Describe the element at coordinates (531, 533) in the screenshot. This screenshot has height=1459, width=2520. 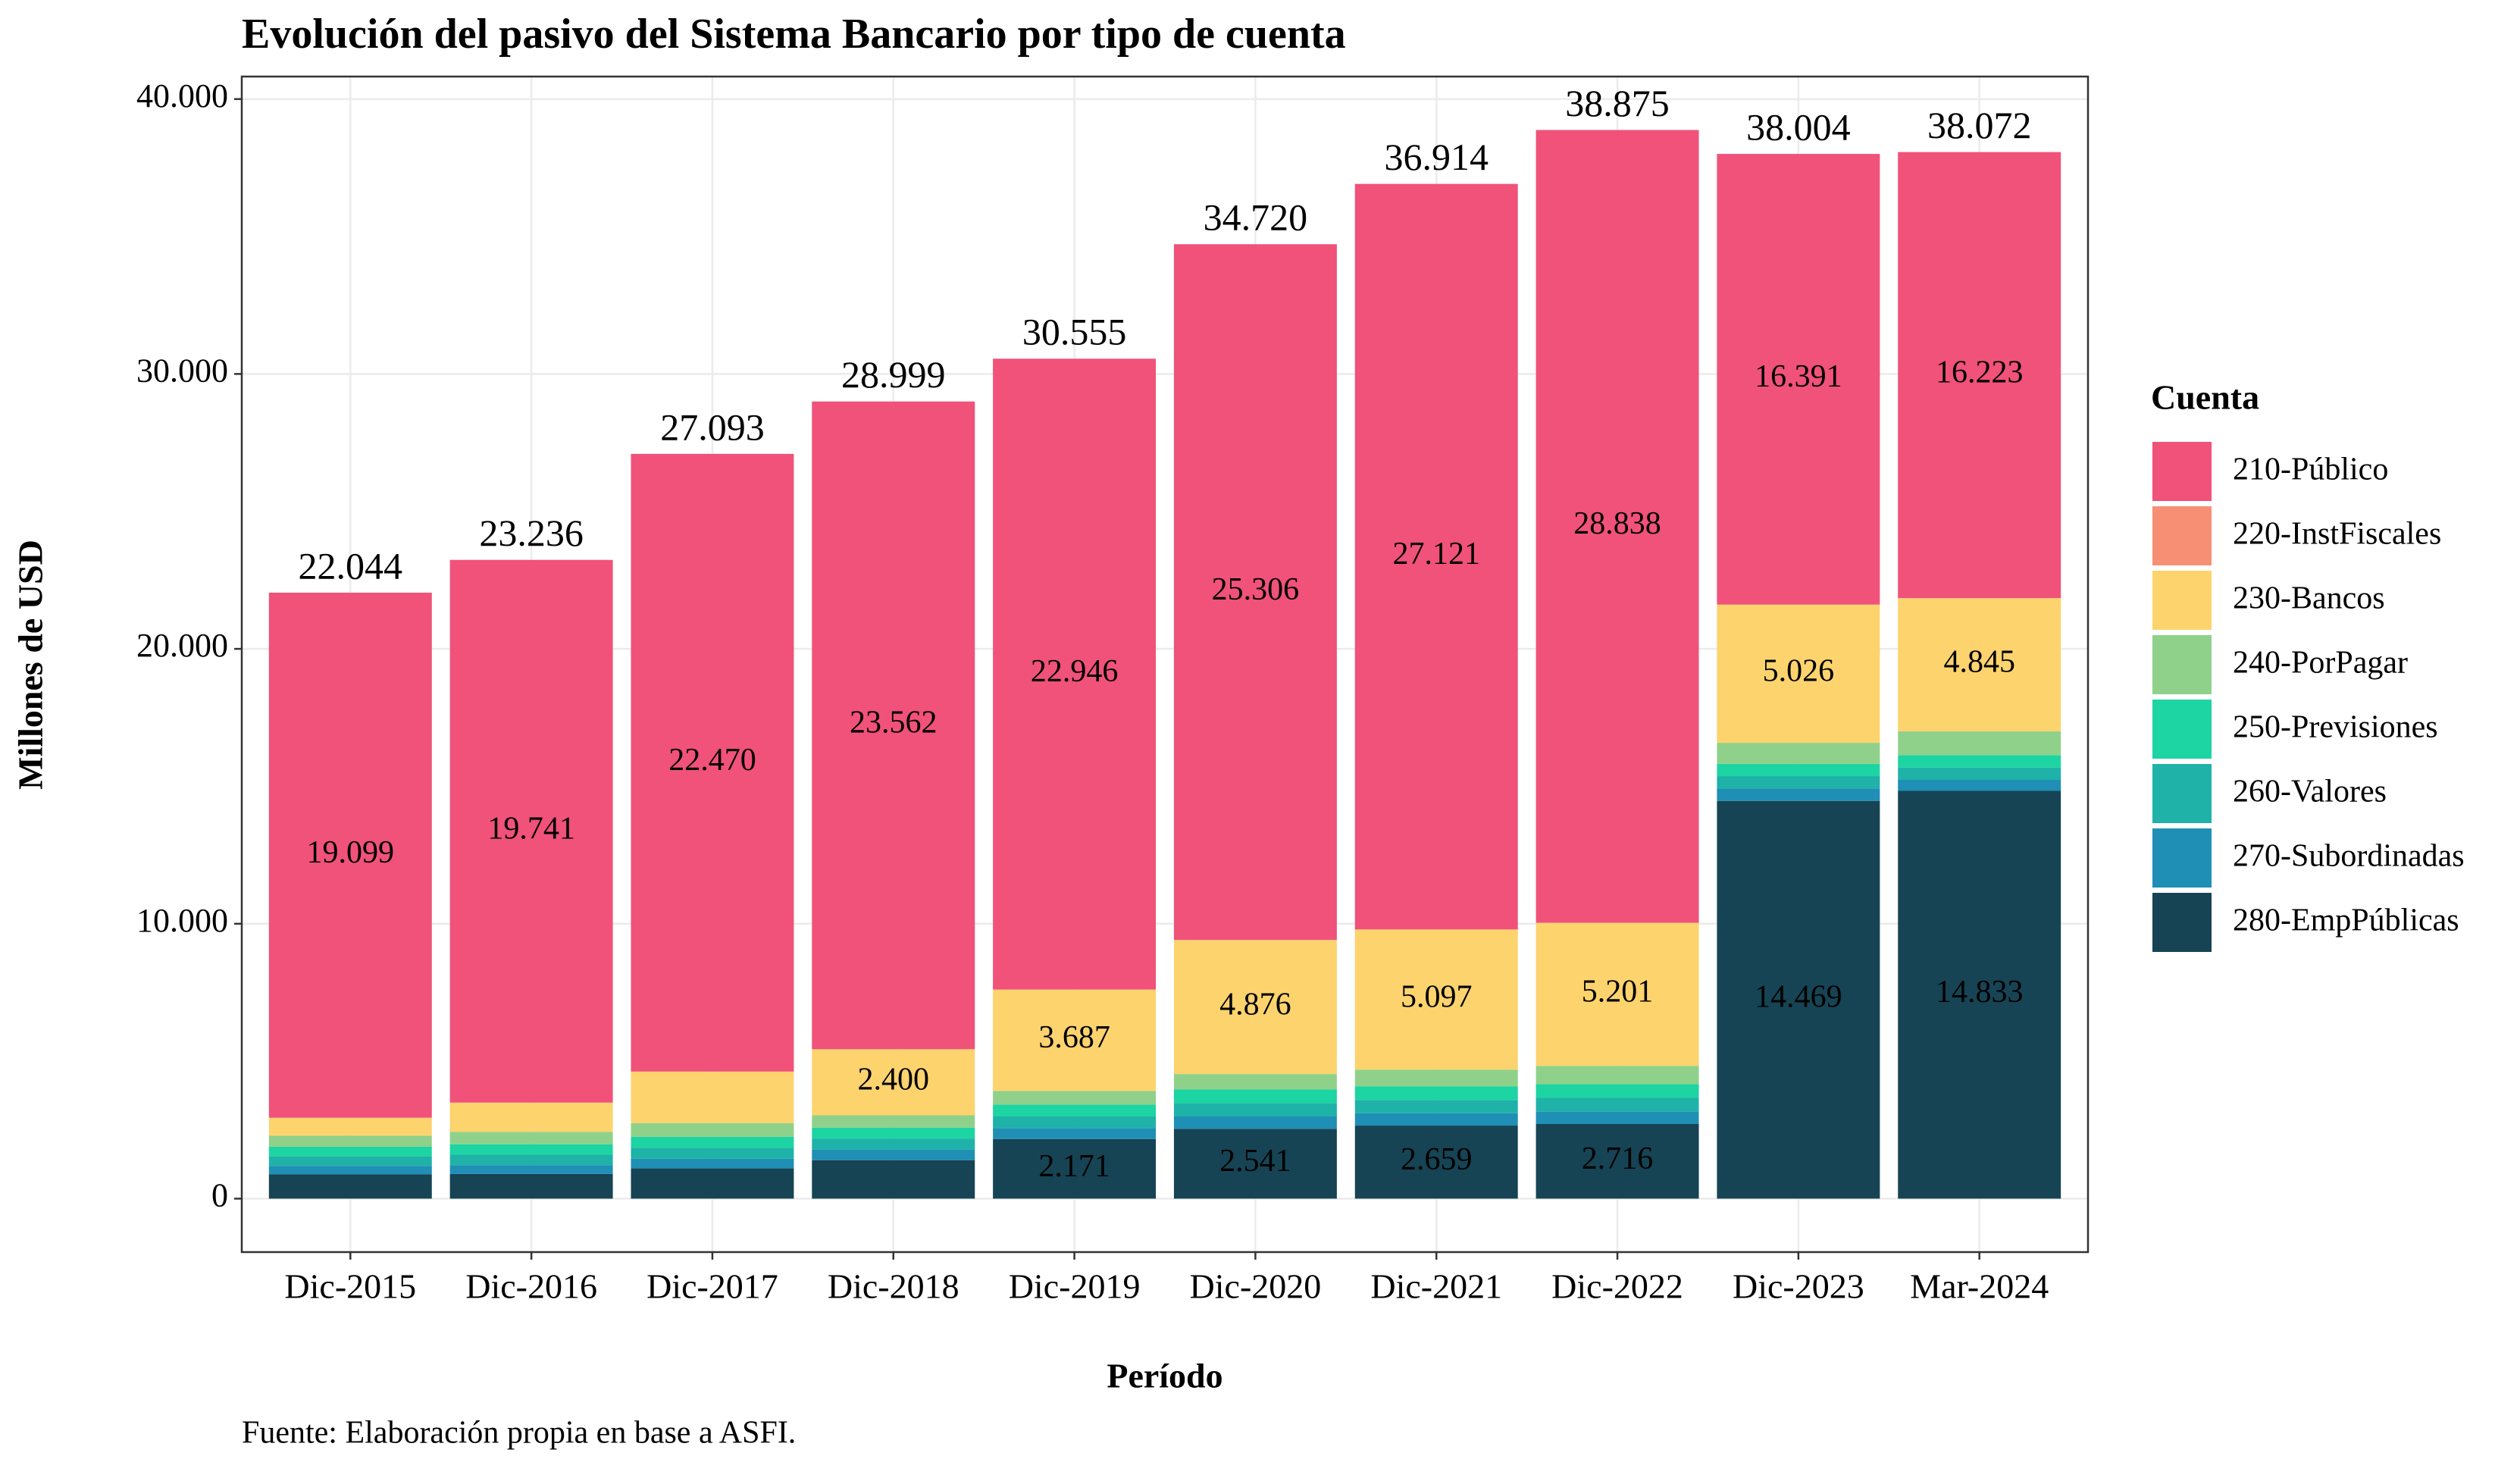
I see `total-label: 23.236` at that location.